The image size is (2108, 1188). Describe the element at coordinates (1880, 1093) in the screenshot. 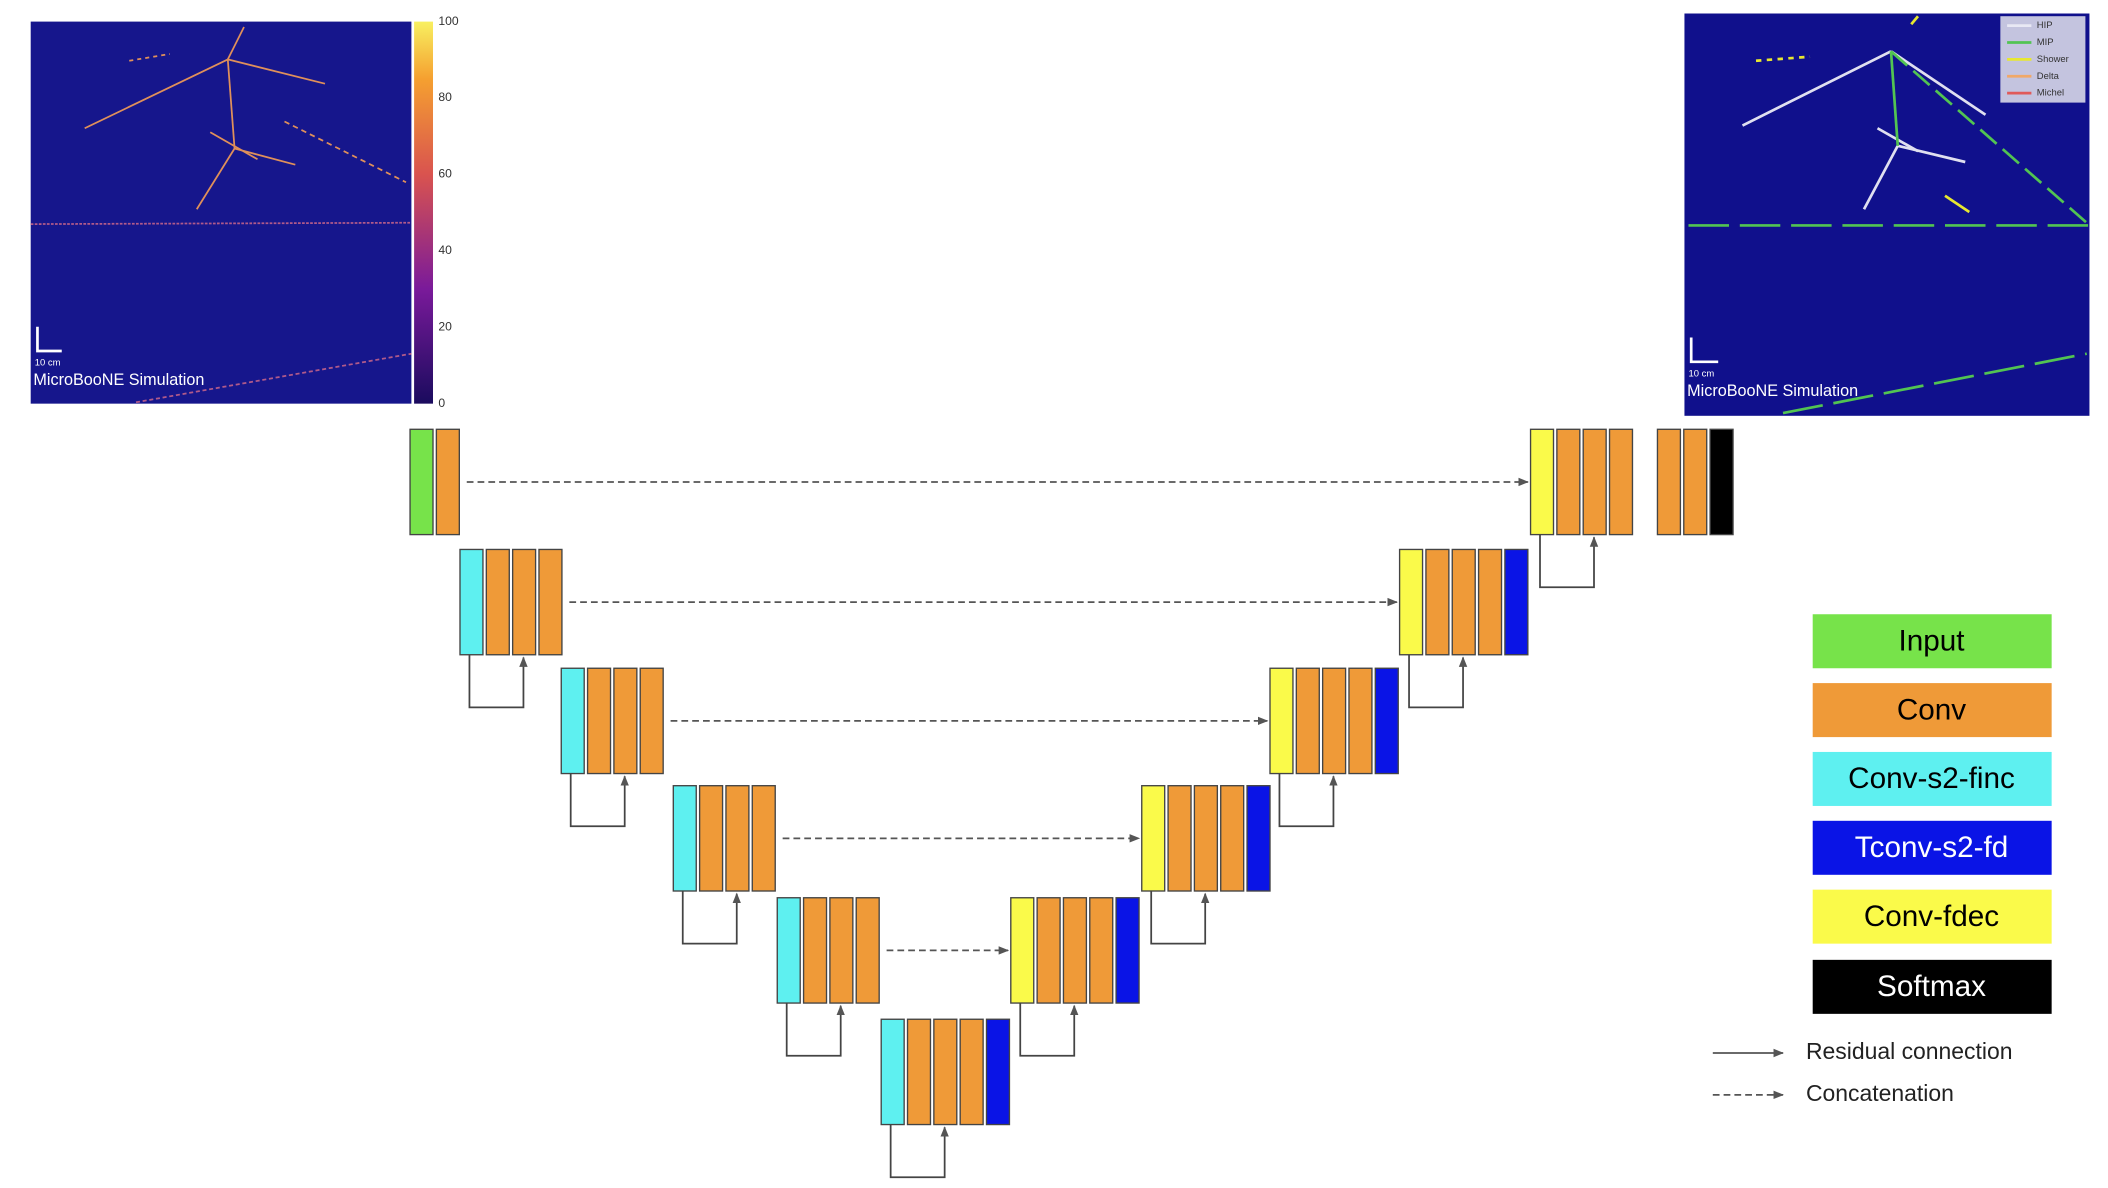

I see `legend-label: Concatenation` at that location.